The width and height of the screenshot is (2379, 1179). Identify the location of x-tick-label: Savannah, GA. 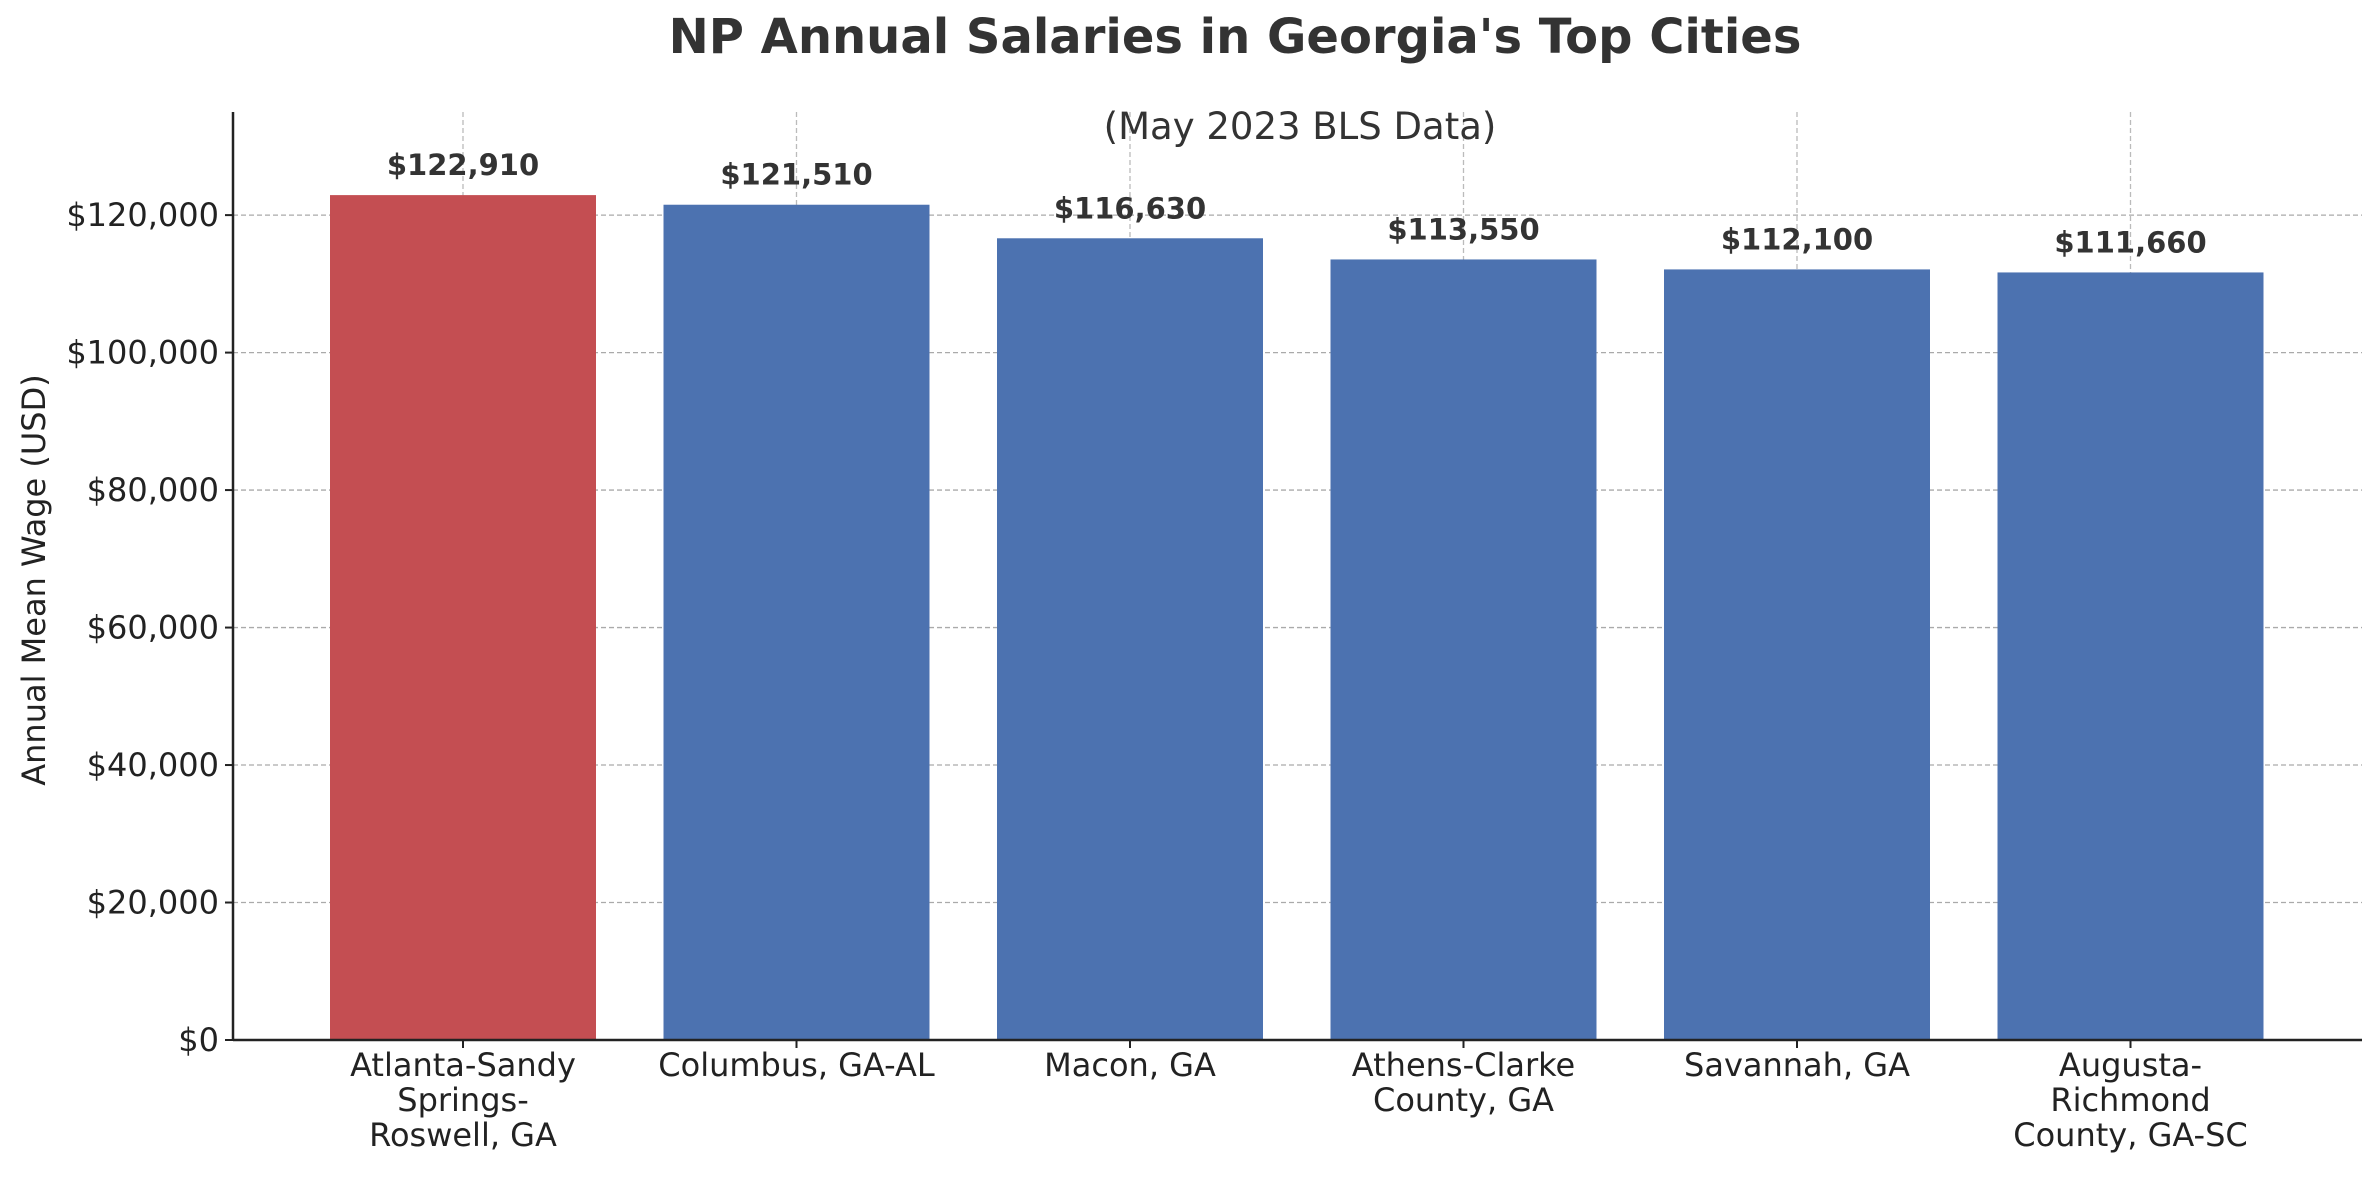
(1797, 1065).